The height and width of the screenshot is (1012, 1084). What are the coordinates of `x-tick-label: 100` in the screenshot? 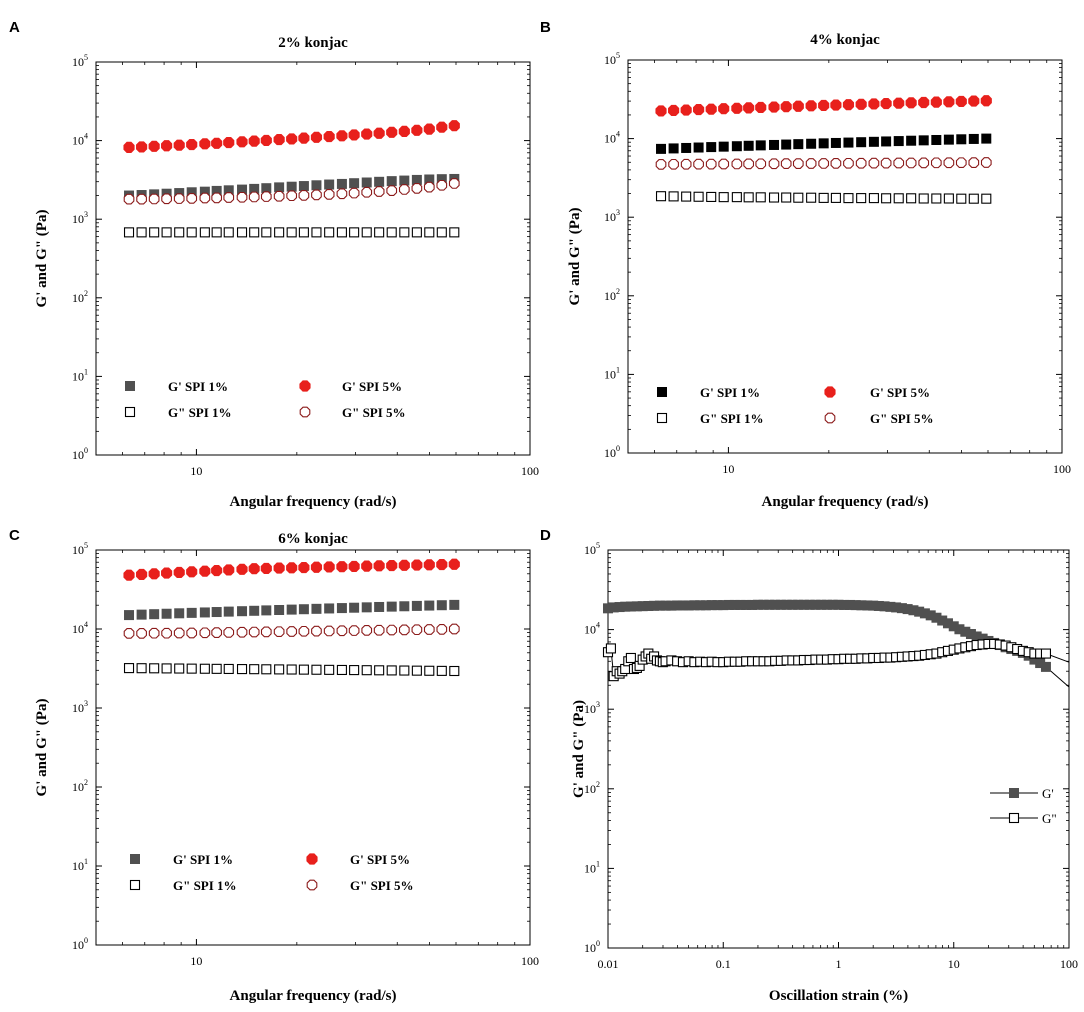 It's located at (1062, 469).